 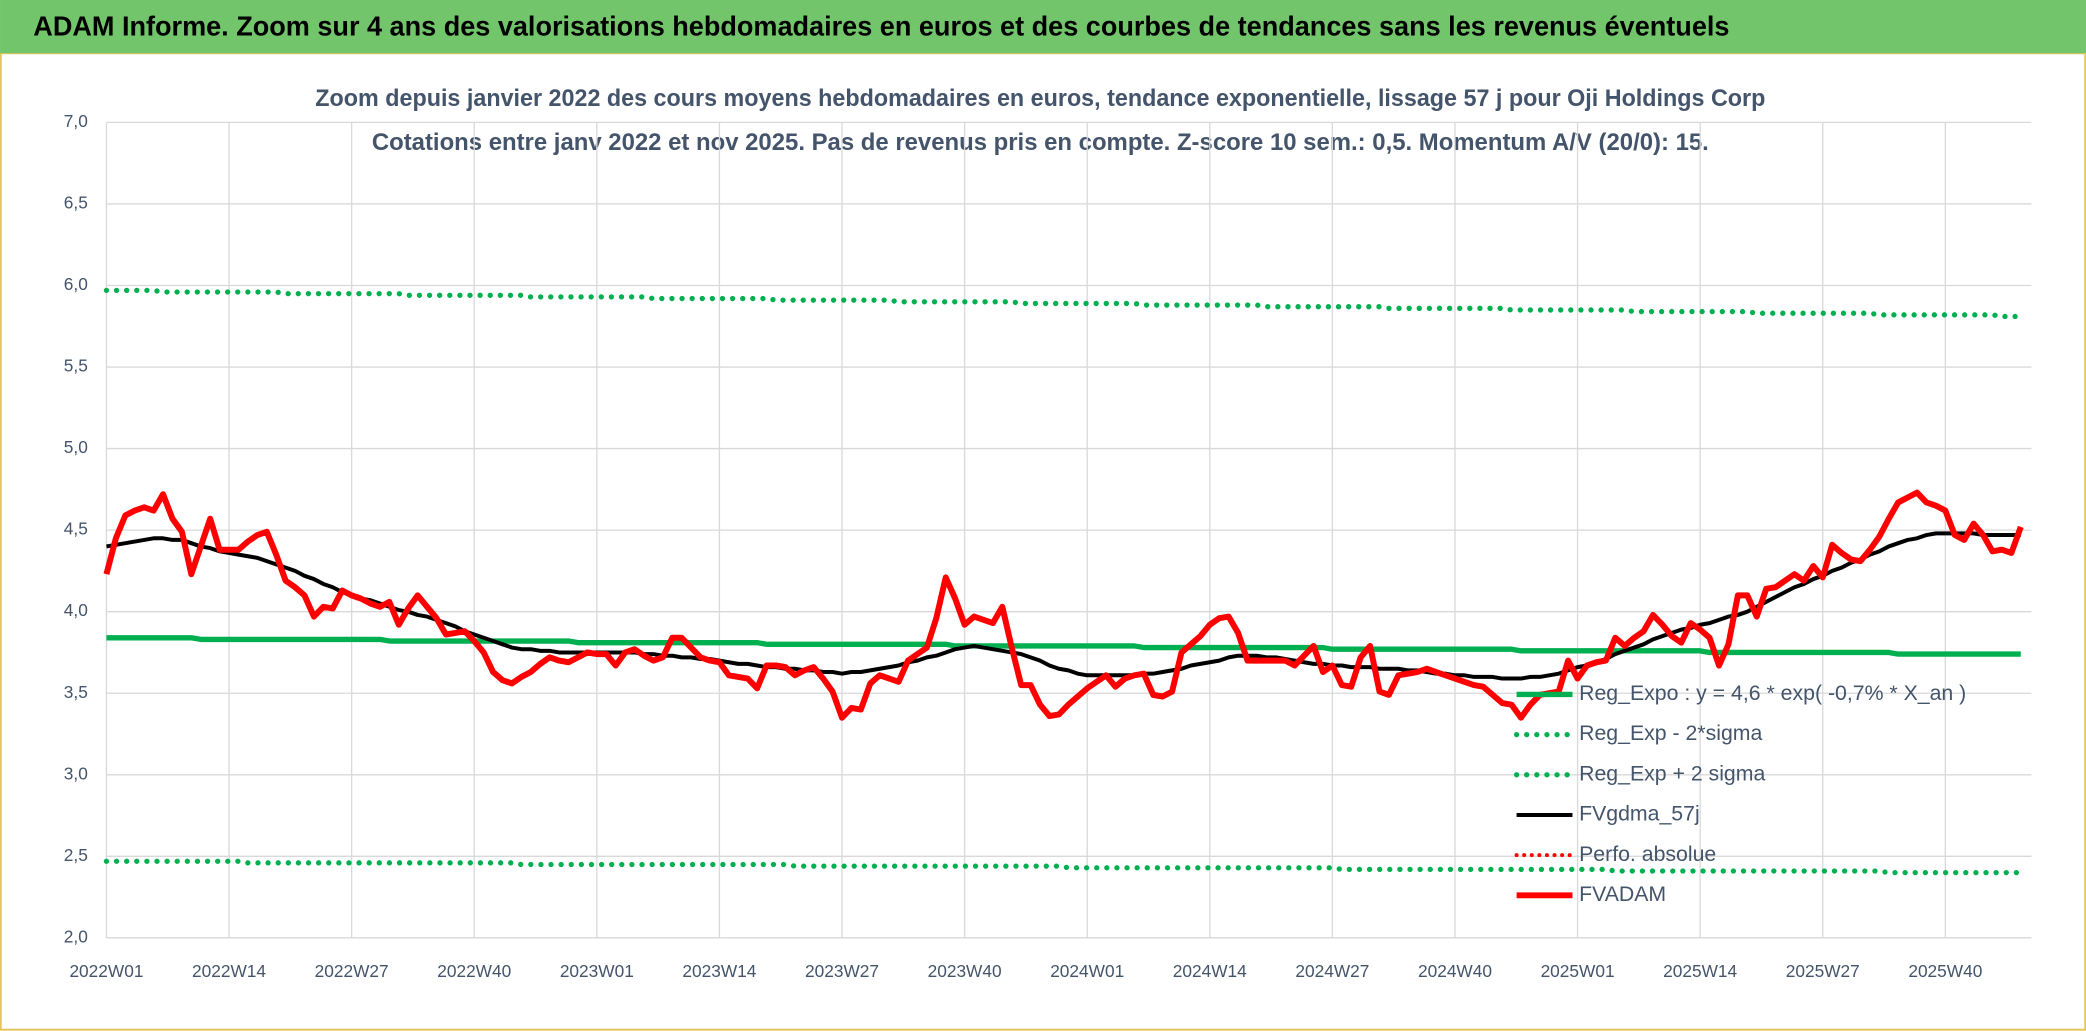 What do you see at coordinates (76, 203) in the screenshot?
I see `y-tick-label: 6,5` at bounding box center [76, 203].